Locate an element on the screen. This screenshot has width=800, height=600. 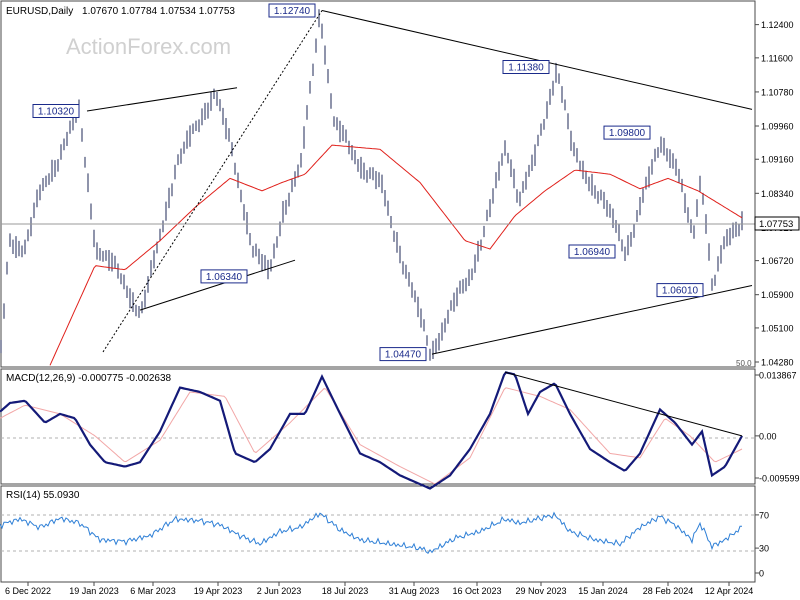
price-tick-label: 1.09160 is located at coordinates (777, 160).